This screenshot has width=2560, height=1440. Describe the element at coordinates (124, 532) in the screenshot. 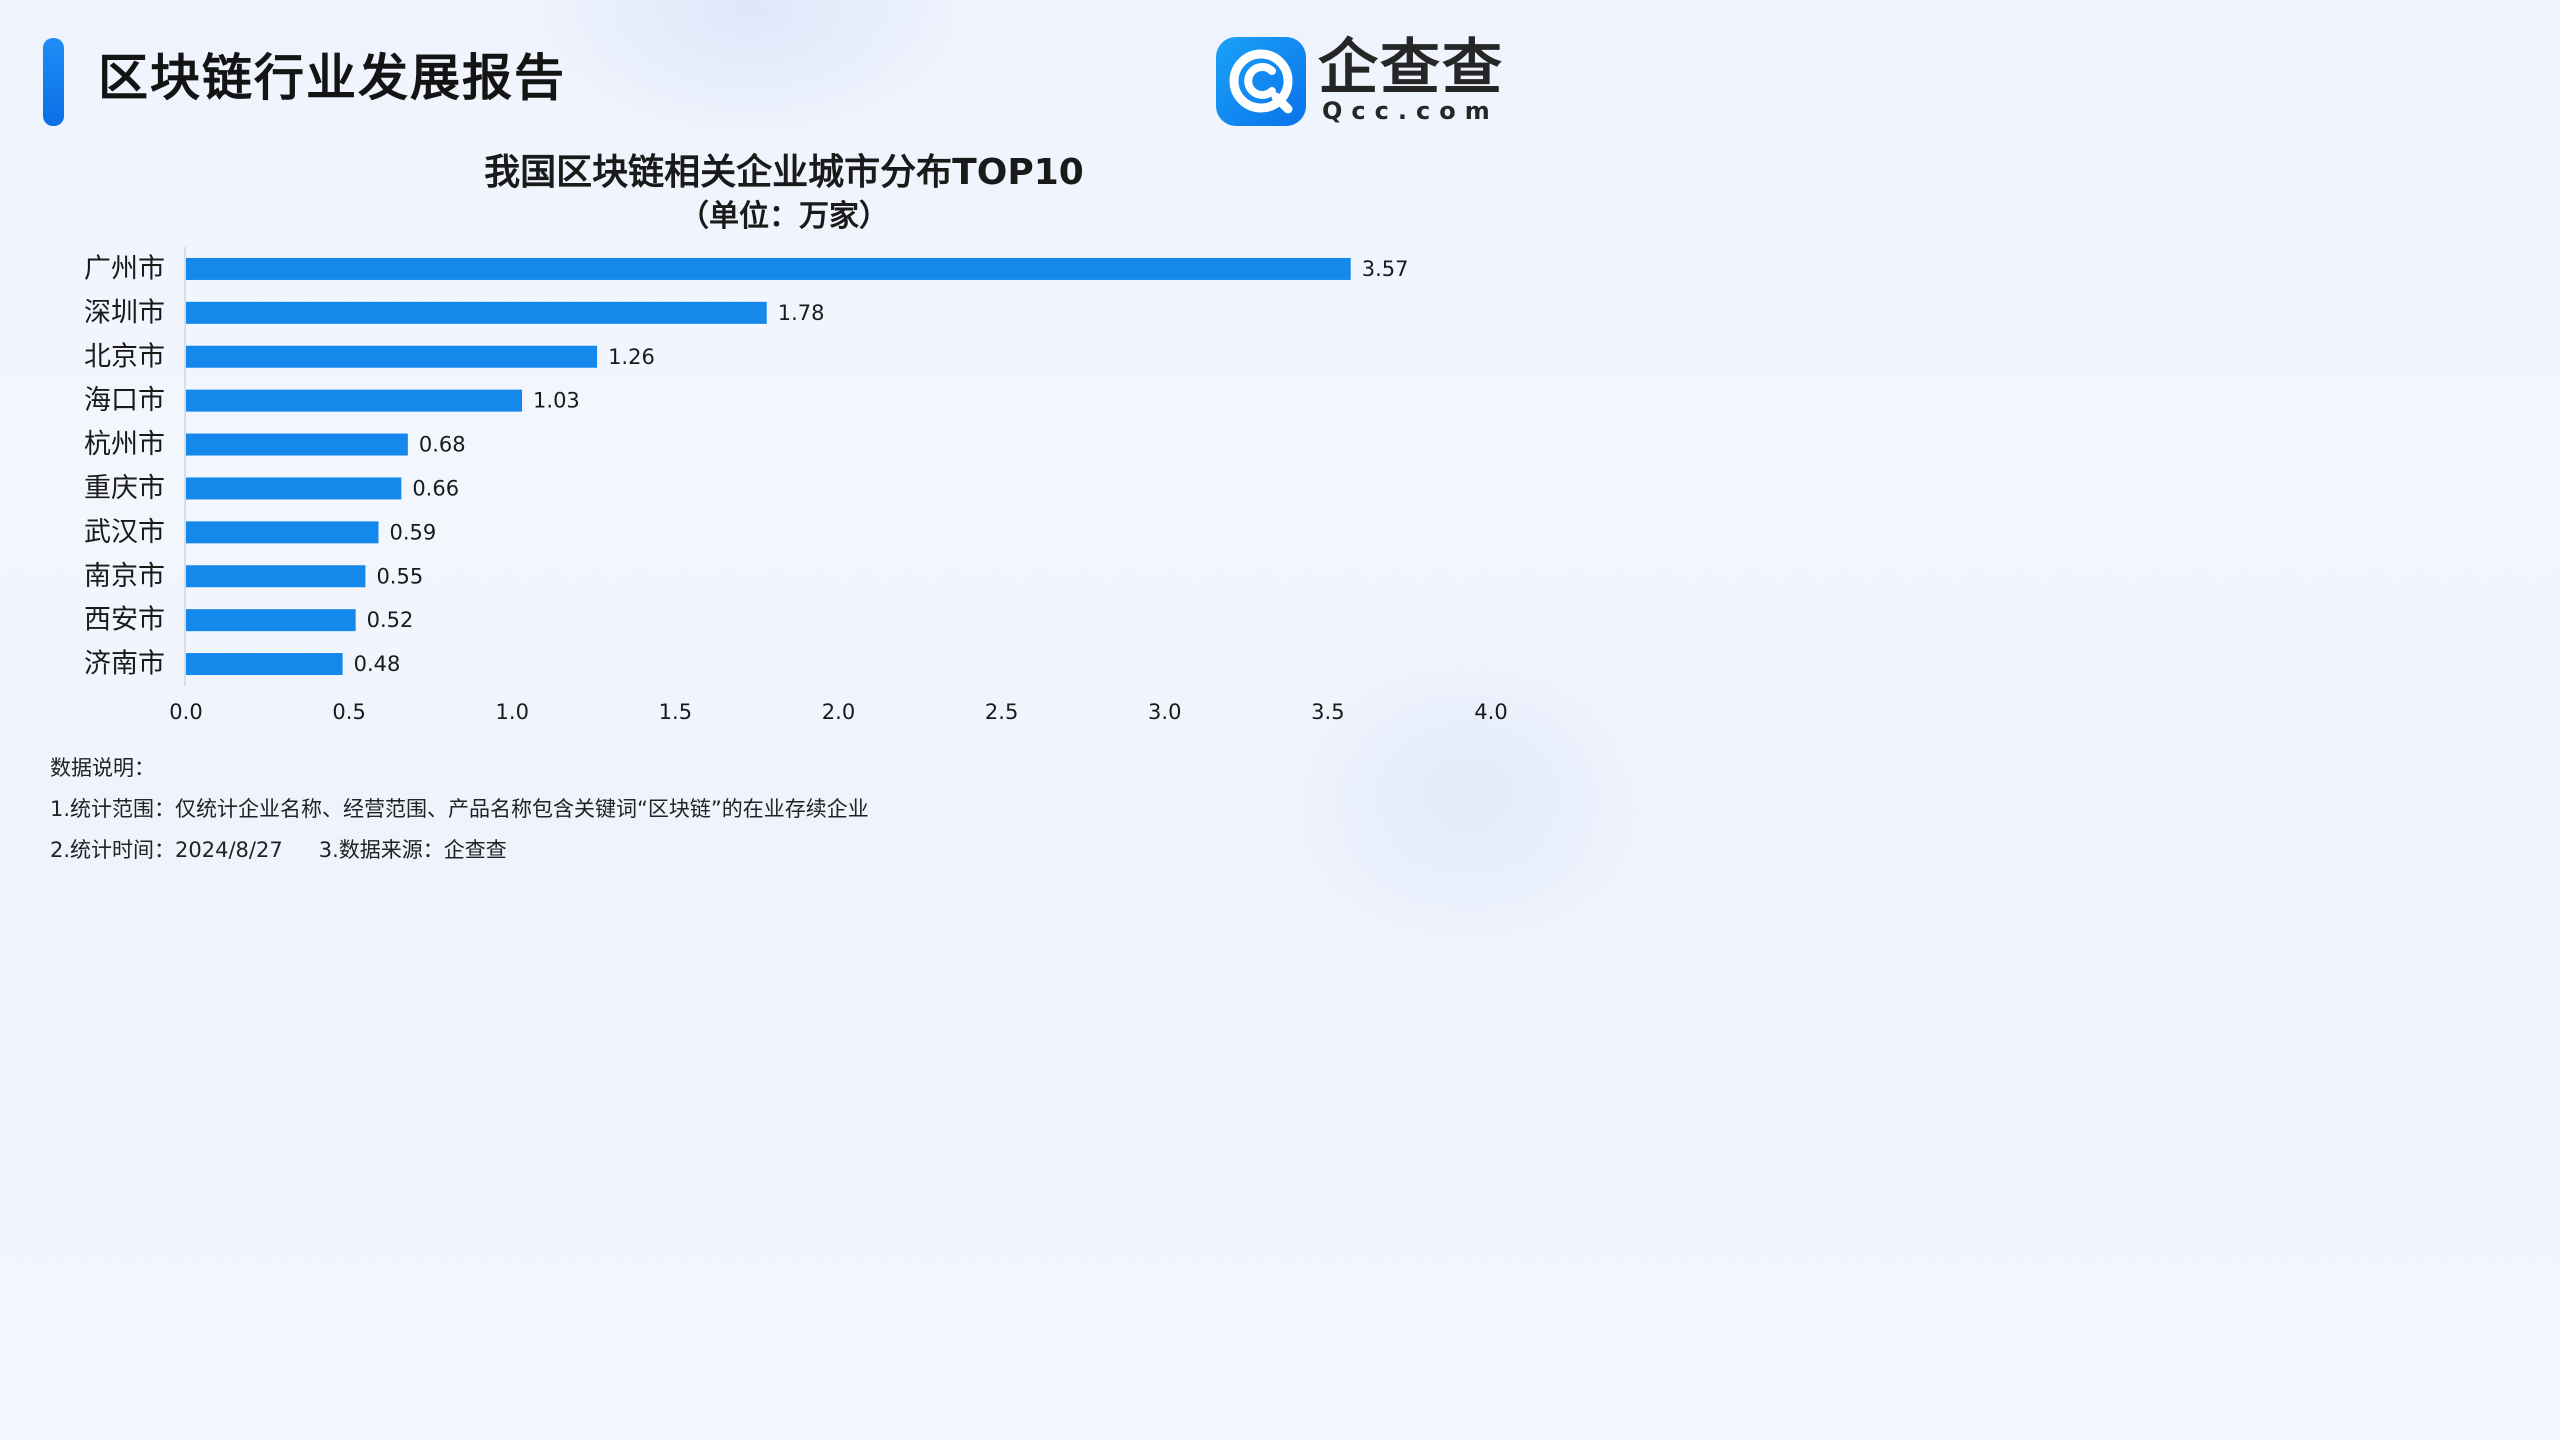

I see `category-label-6: 武汉市` at that location.